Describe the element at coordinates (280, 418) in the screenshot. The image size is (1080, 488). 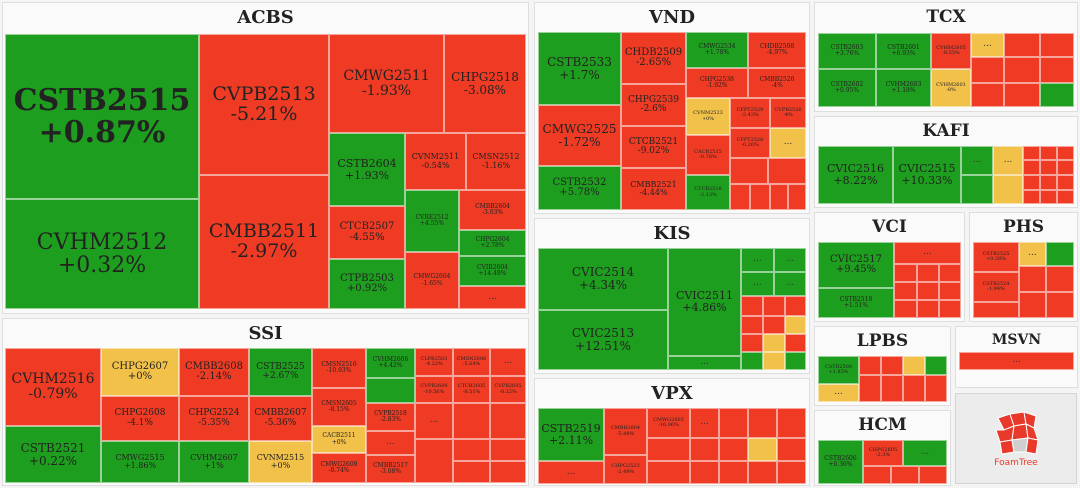
I see `tile-cmbb2607: CMBB2607 -5.36%` at that location.